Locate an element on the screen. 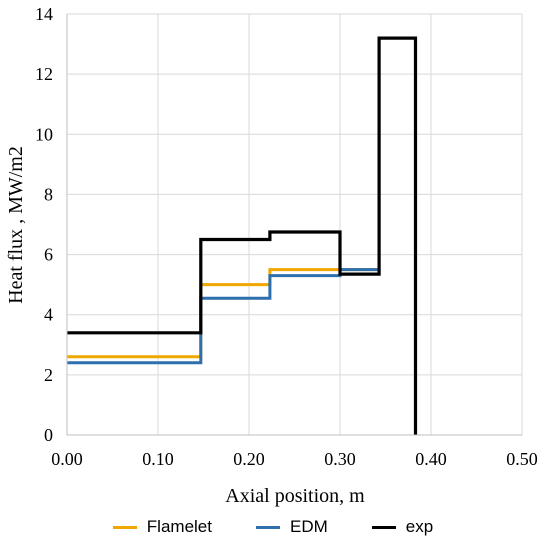 The width and height of the screenshot is (546, 550). y-tick-label: 2 is located at coordinates (48, 375).